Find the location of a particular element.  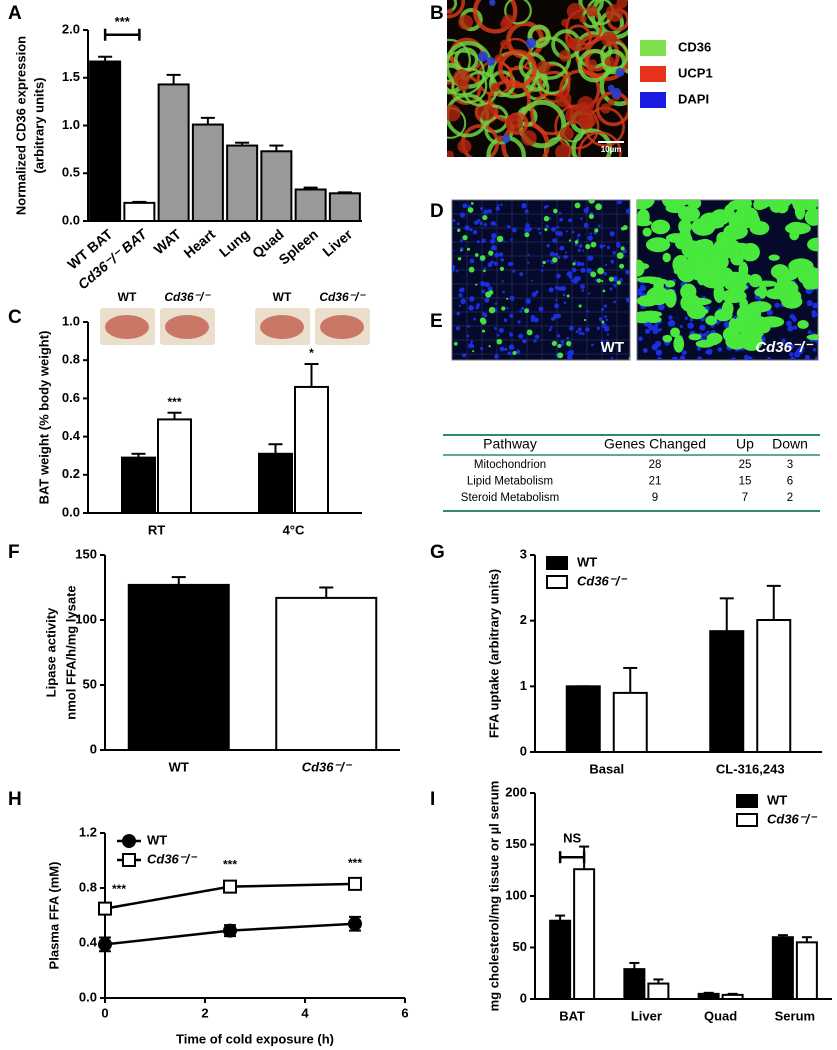

table-cell: 7 is located at coordinates (745, 498).